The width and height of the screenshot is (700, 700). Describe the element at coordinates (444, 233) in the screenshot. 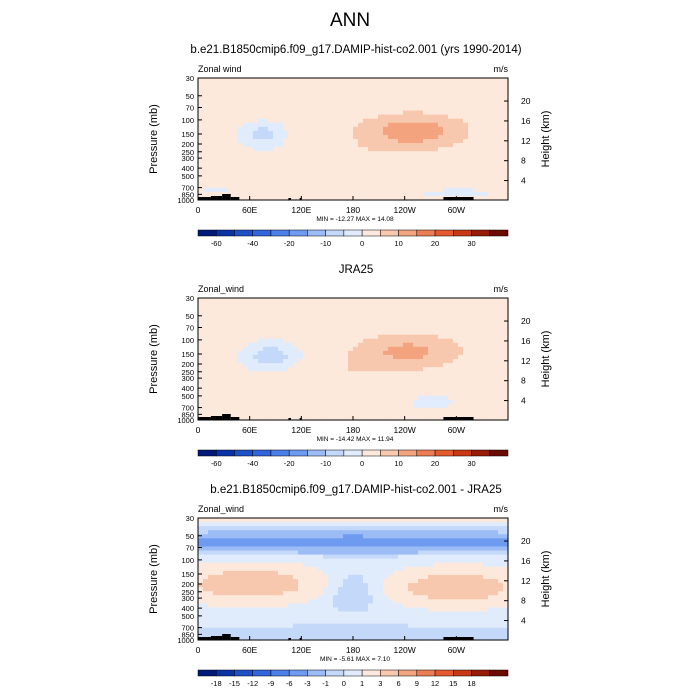

I see `colorbar-swatch` at that location.